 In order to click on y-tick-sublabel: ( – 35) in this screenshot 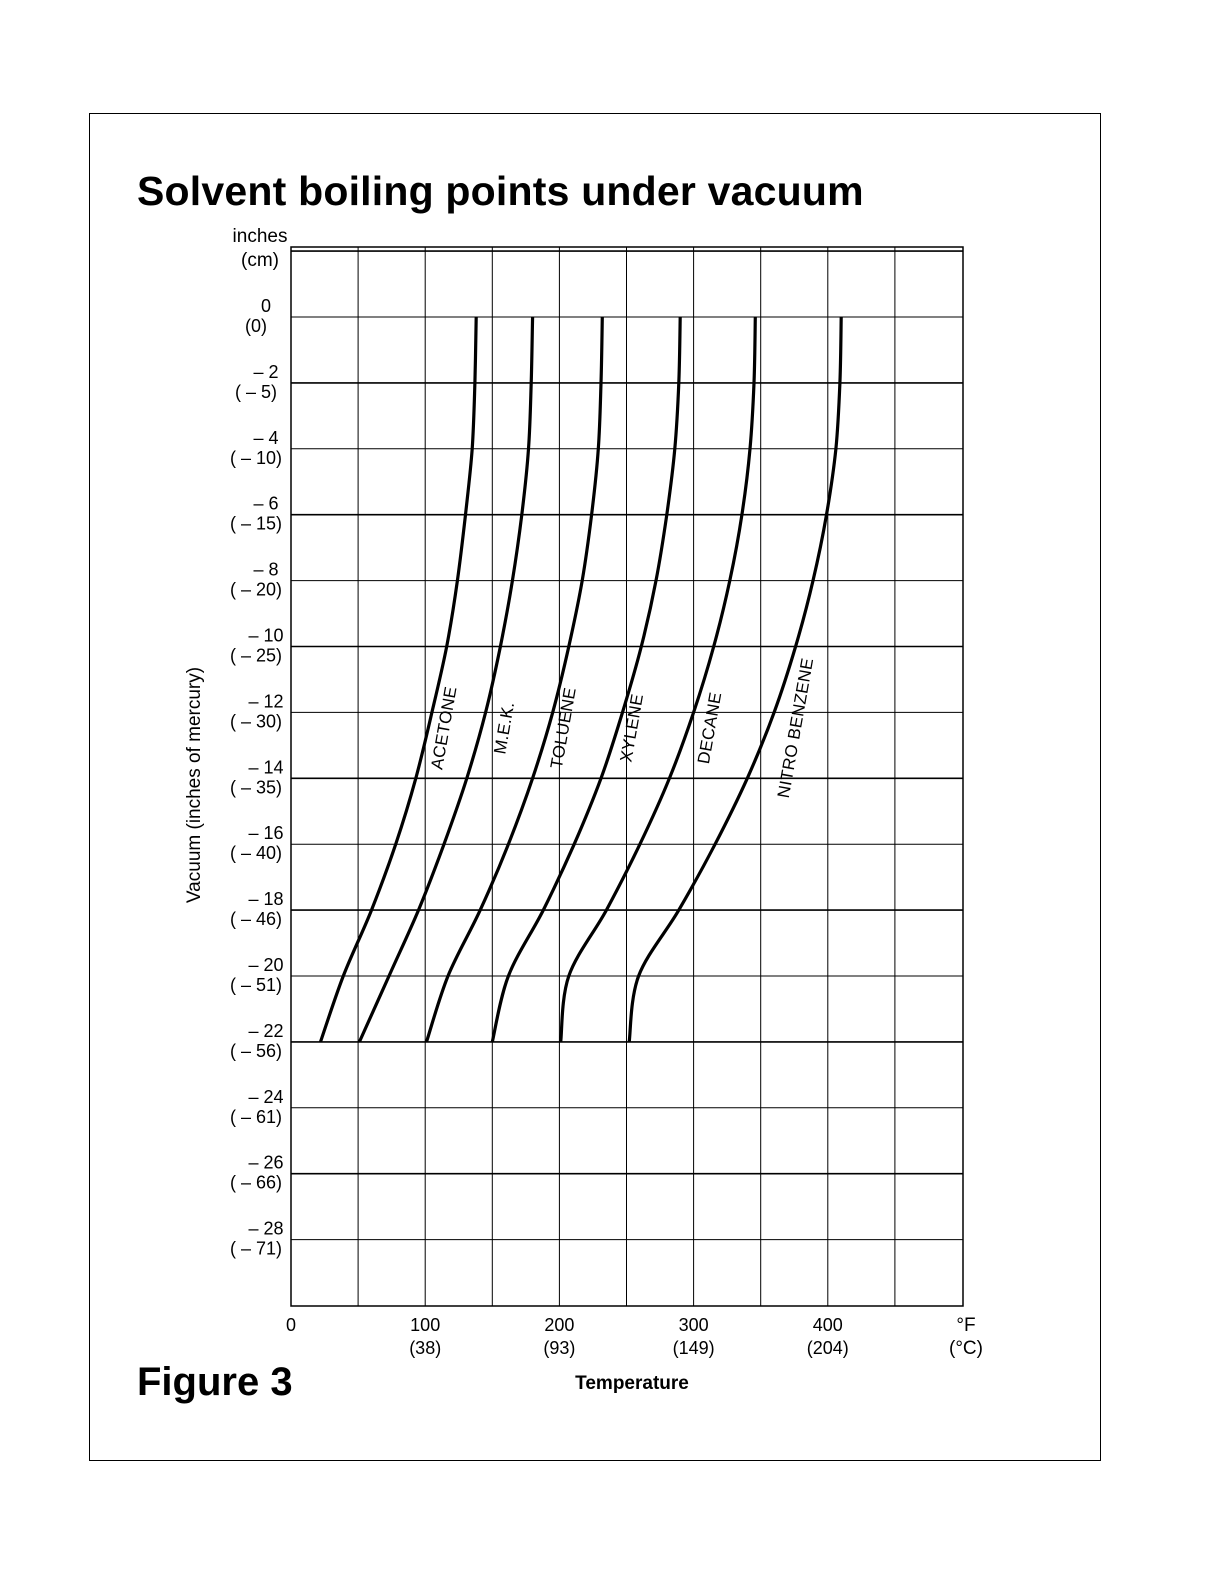, I will do `click(256, 787)`.